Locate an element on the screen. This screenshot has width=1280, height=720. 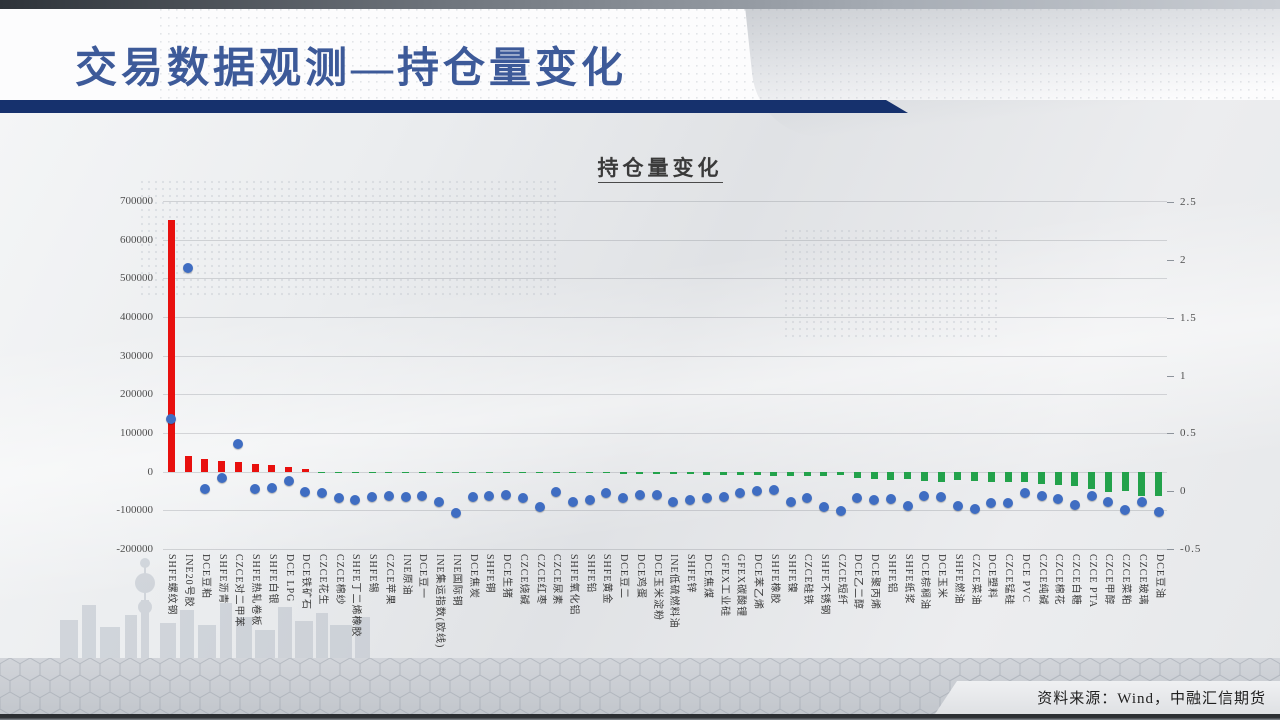
x-axis-category-label: DCE豆一 is located at coordinates (423, 576).